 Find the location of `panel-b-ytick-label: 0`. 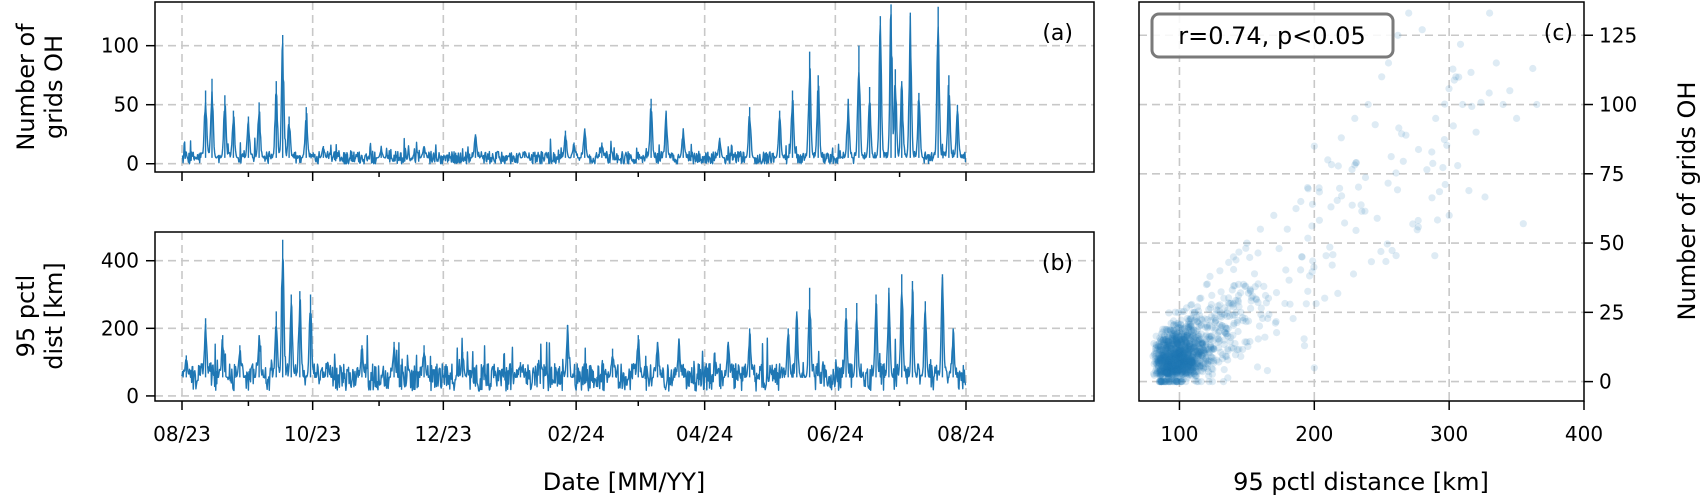

panel-b-ytick-label: 0 is located at coordinates (132, 396).